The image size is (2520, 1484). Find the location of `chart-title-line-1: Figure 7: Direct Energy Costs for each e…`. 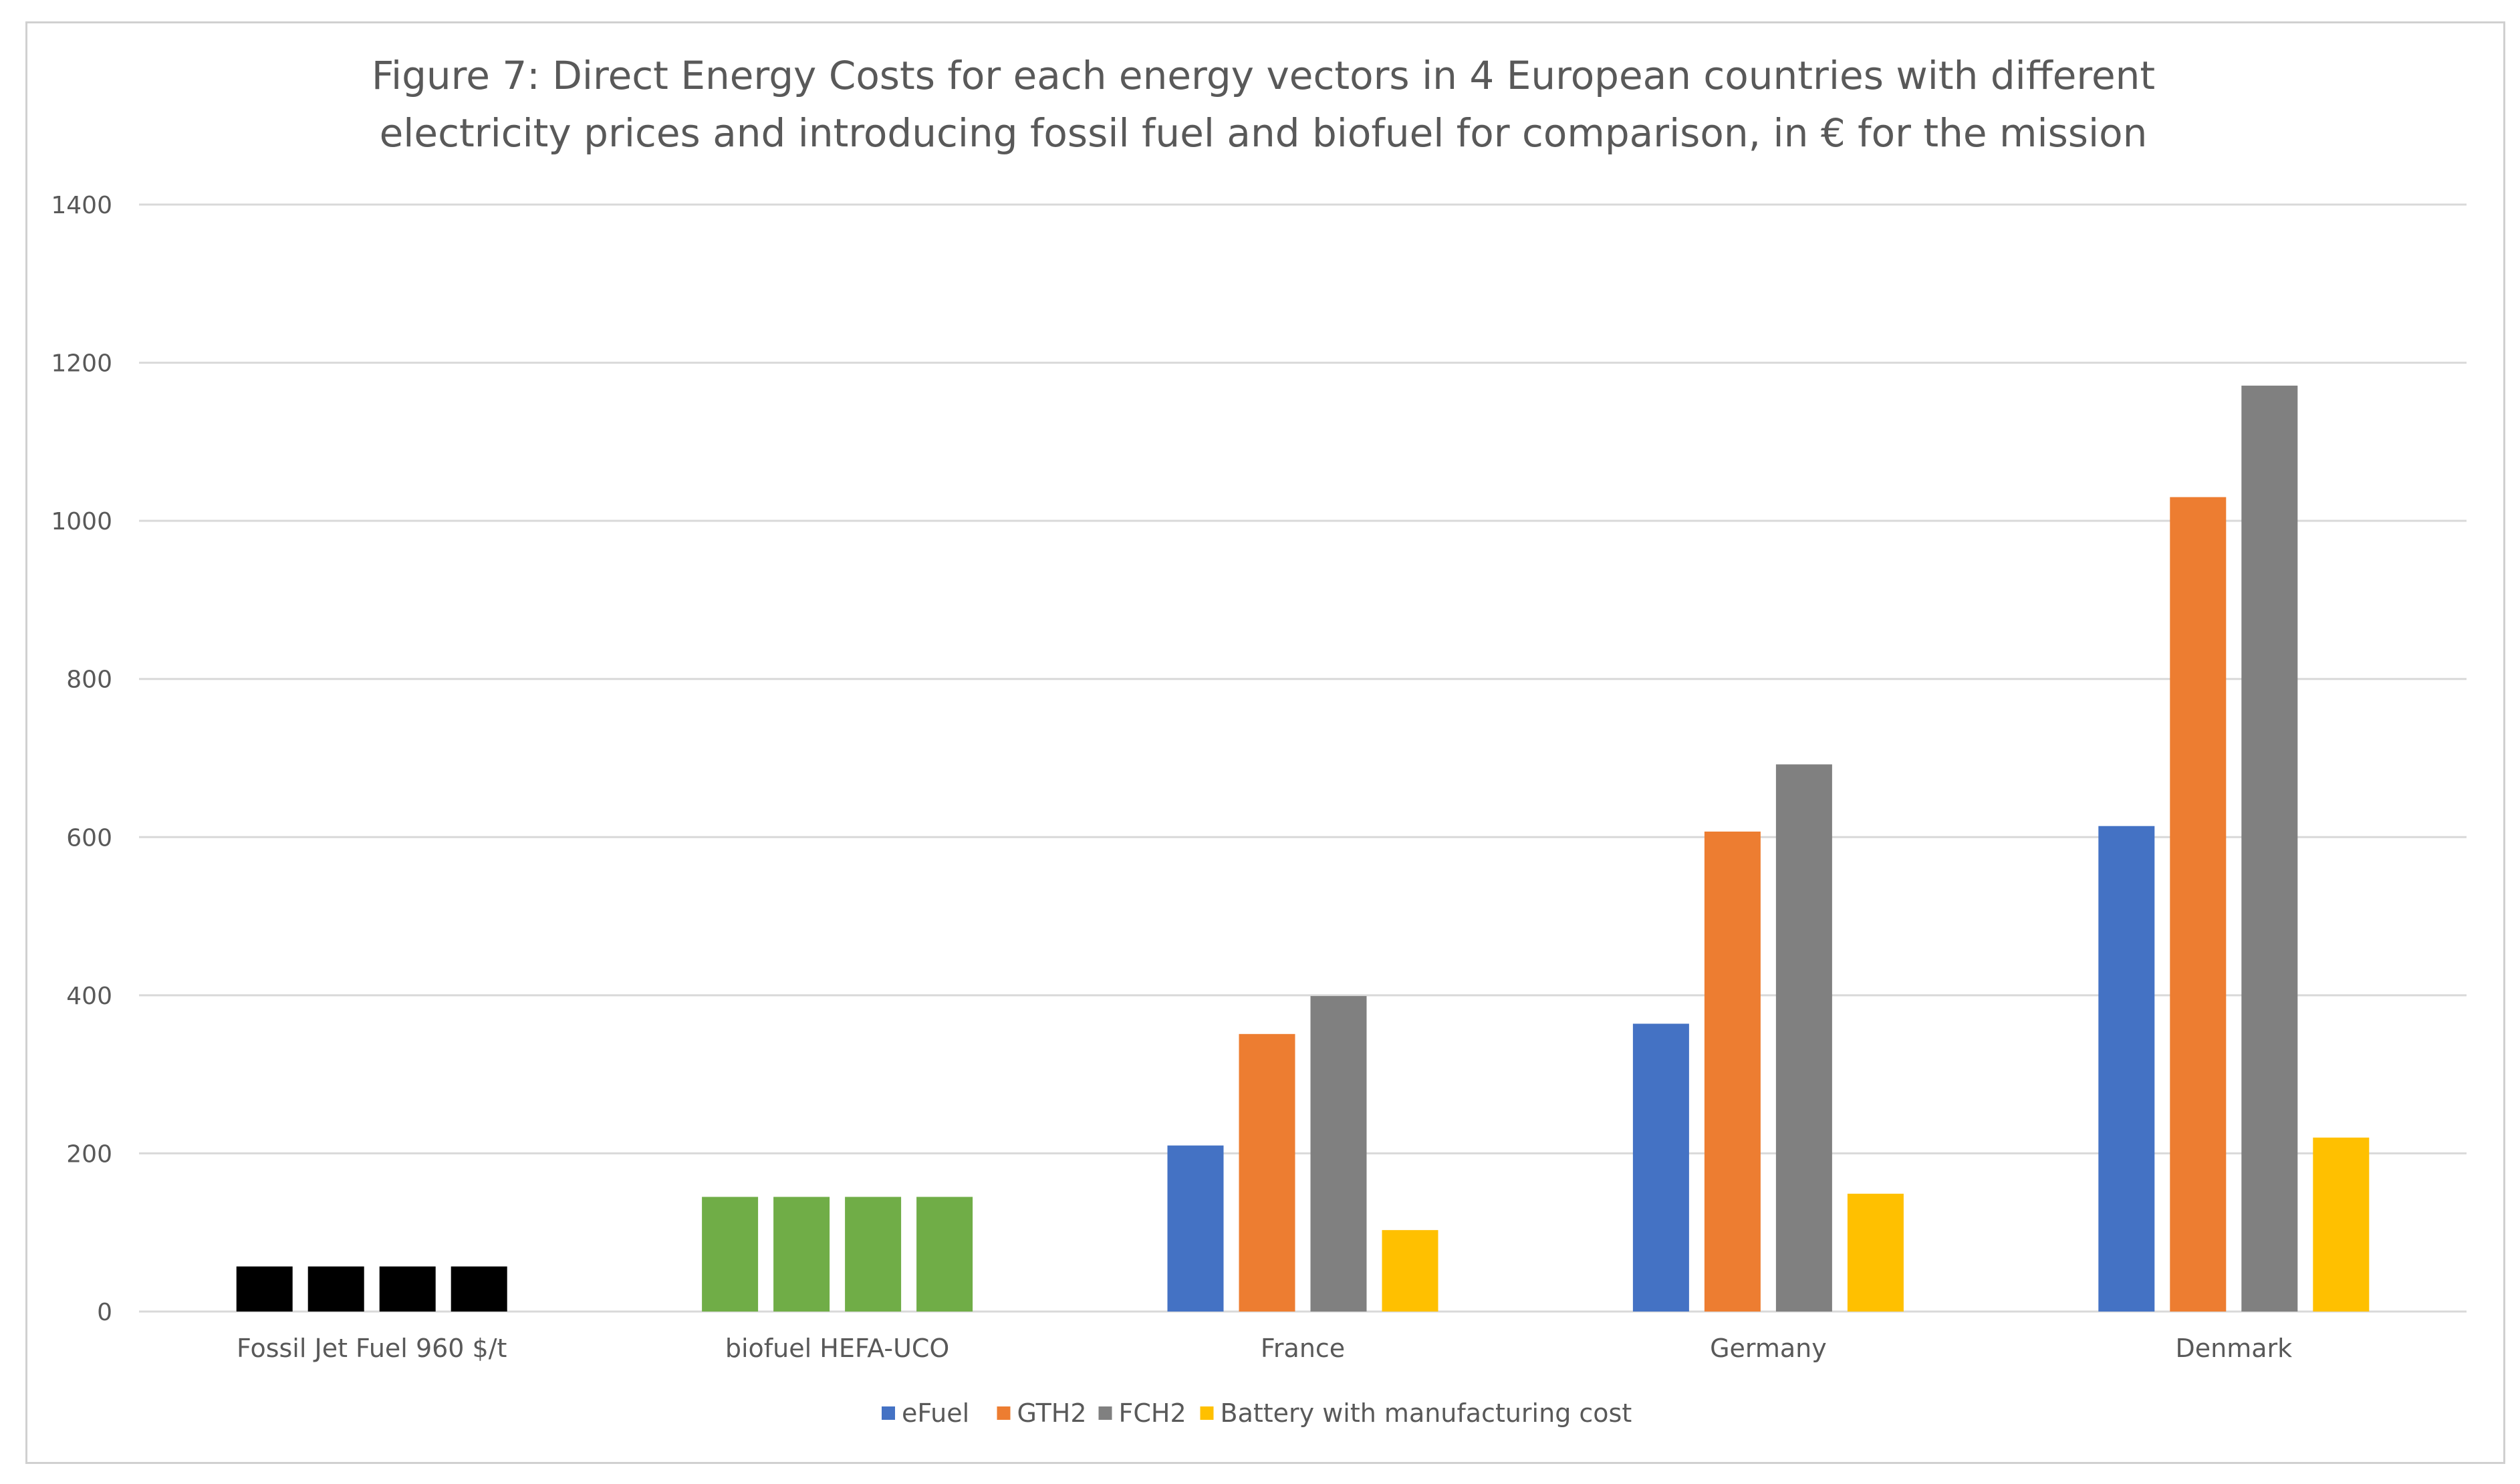

chart-title-line-1: Figure 7: Direct Energy Costs for each e… is located at coordinates (1263, 75).